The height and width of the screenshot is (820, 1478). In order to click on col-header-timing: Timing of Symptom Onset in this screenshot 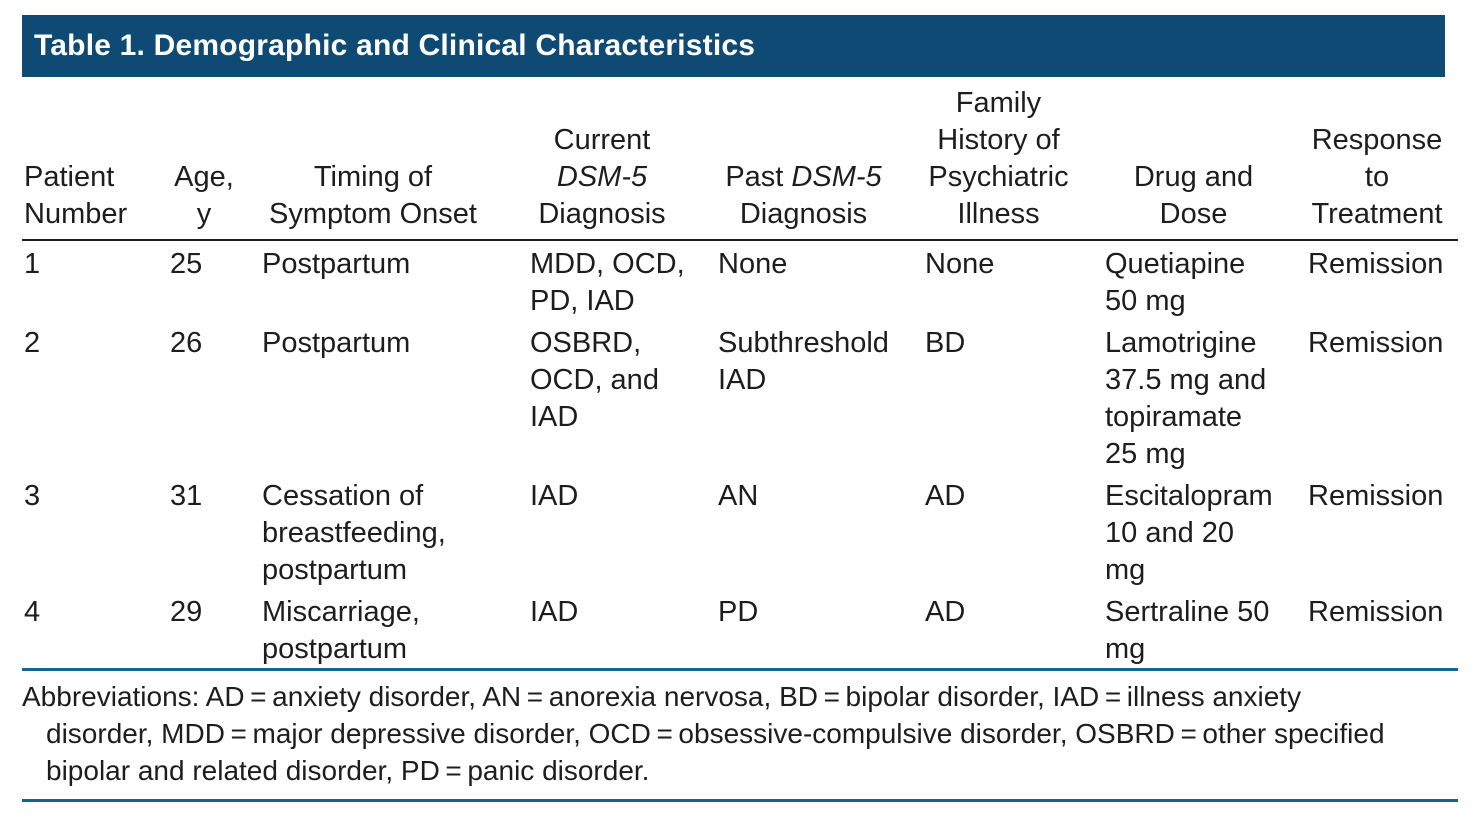, I will do `click(373, 159)`.